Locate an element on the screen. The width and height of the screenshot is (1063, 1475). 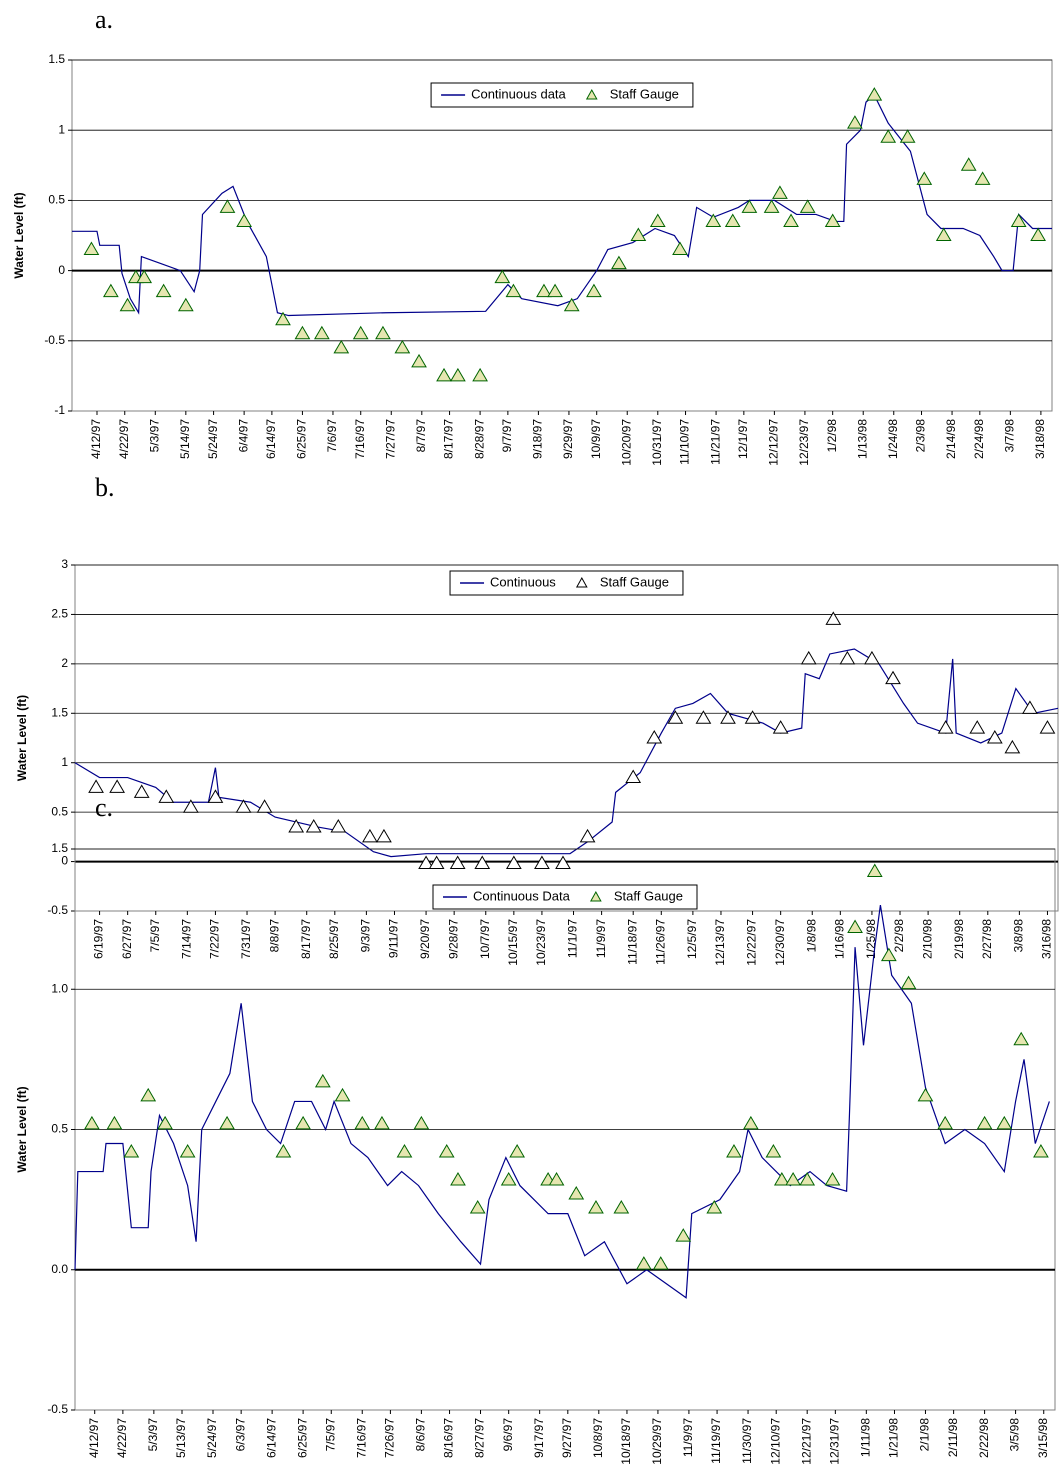
x-tick-label: 2/1/98 is located at coordinates (925, 1435).